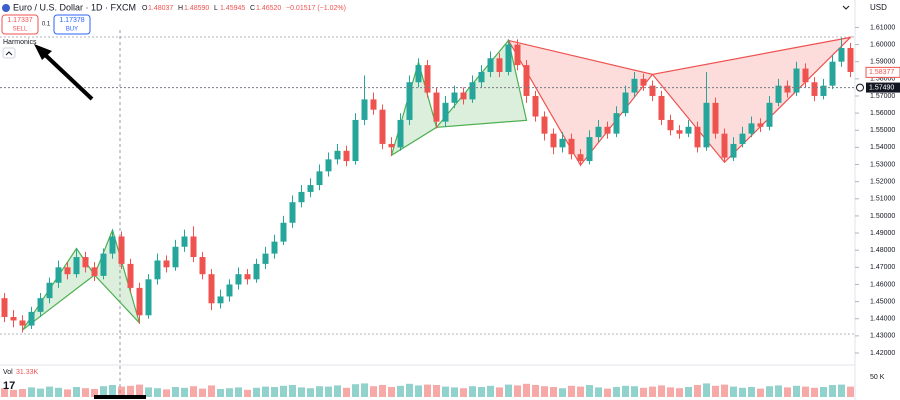 This screenshot has width=900, height=400. I want to click on buy-label: BUY, so click(72, 30).